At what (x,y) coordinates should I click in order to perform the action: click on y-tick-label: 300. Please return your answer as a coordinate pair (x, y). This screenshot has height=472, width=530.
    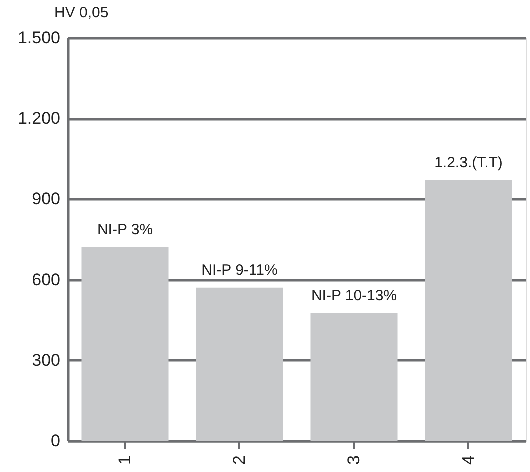
    Looking at the image, I should click on (46, 360).